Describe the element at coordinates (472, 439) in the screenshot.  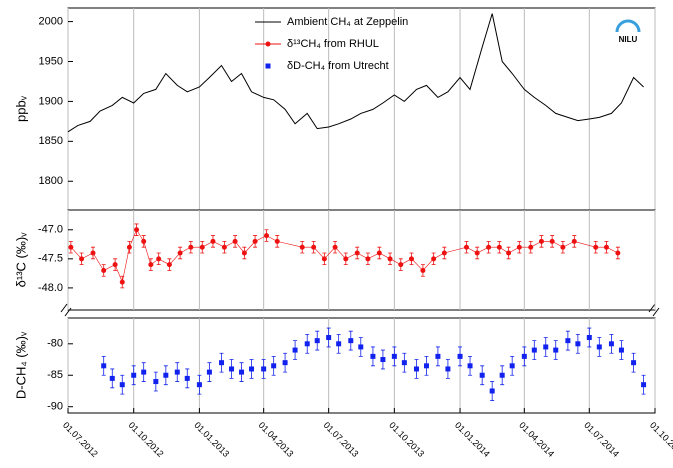
I see `x-tick-label: 01.01.2014` at that location.